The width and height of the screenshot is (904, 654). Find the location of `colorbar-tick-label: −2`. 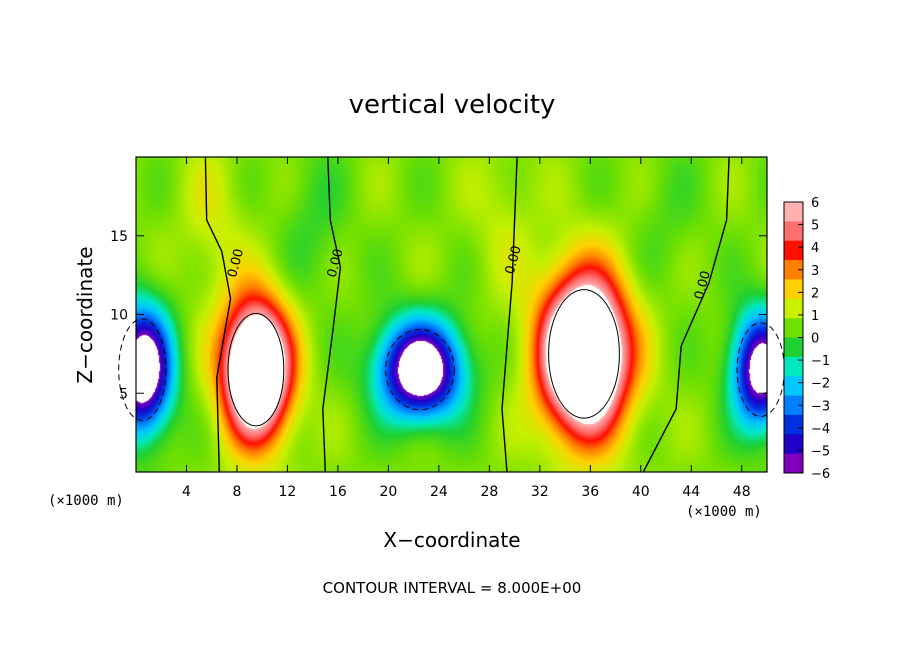

colorbar-tick-label: −2 is located at coordinates (820, 384).